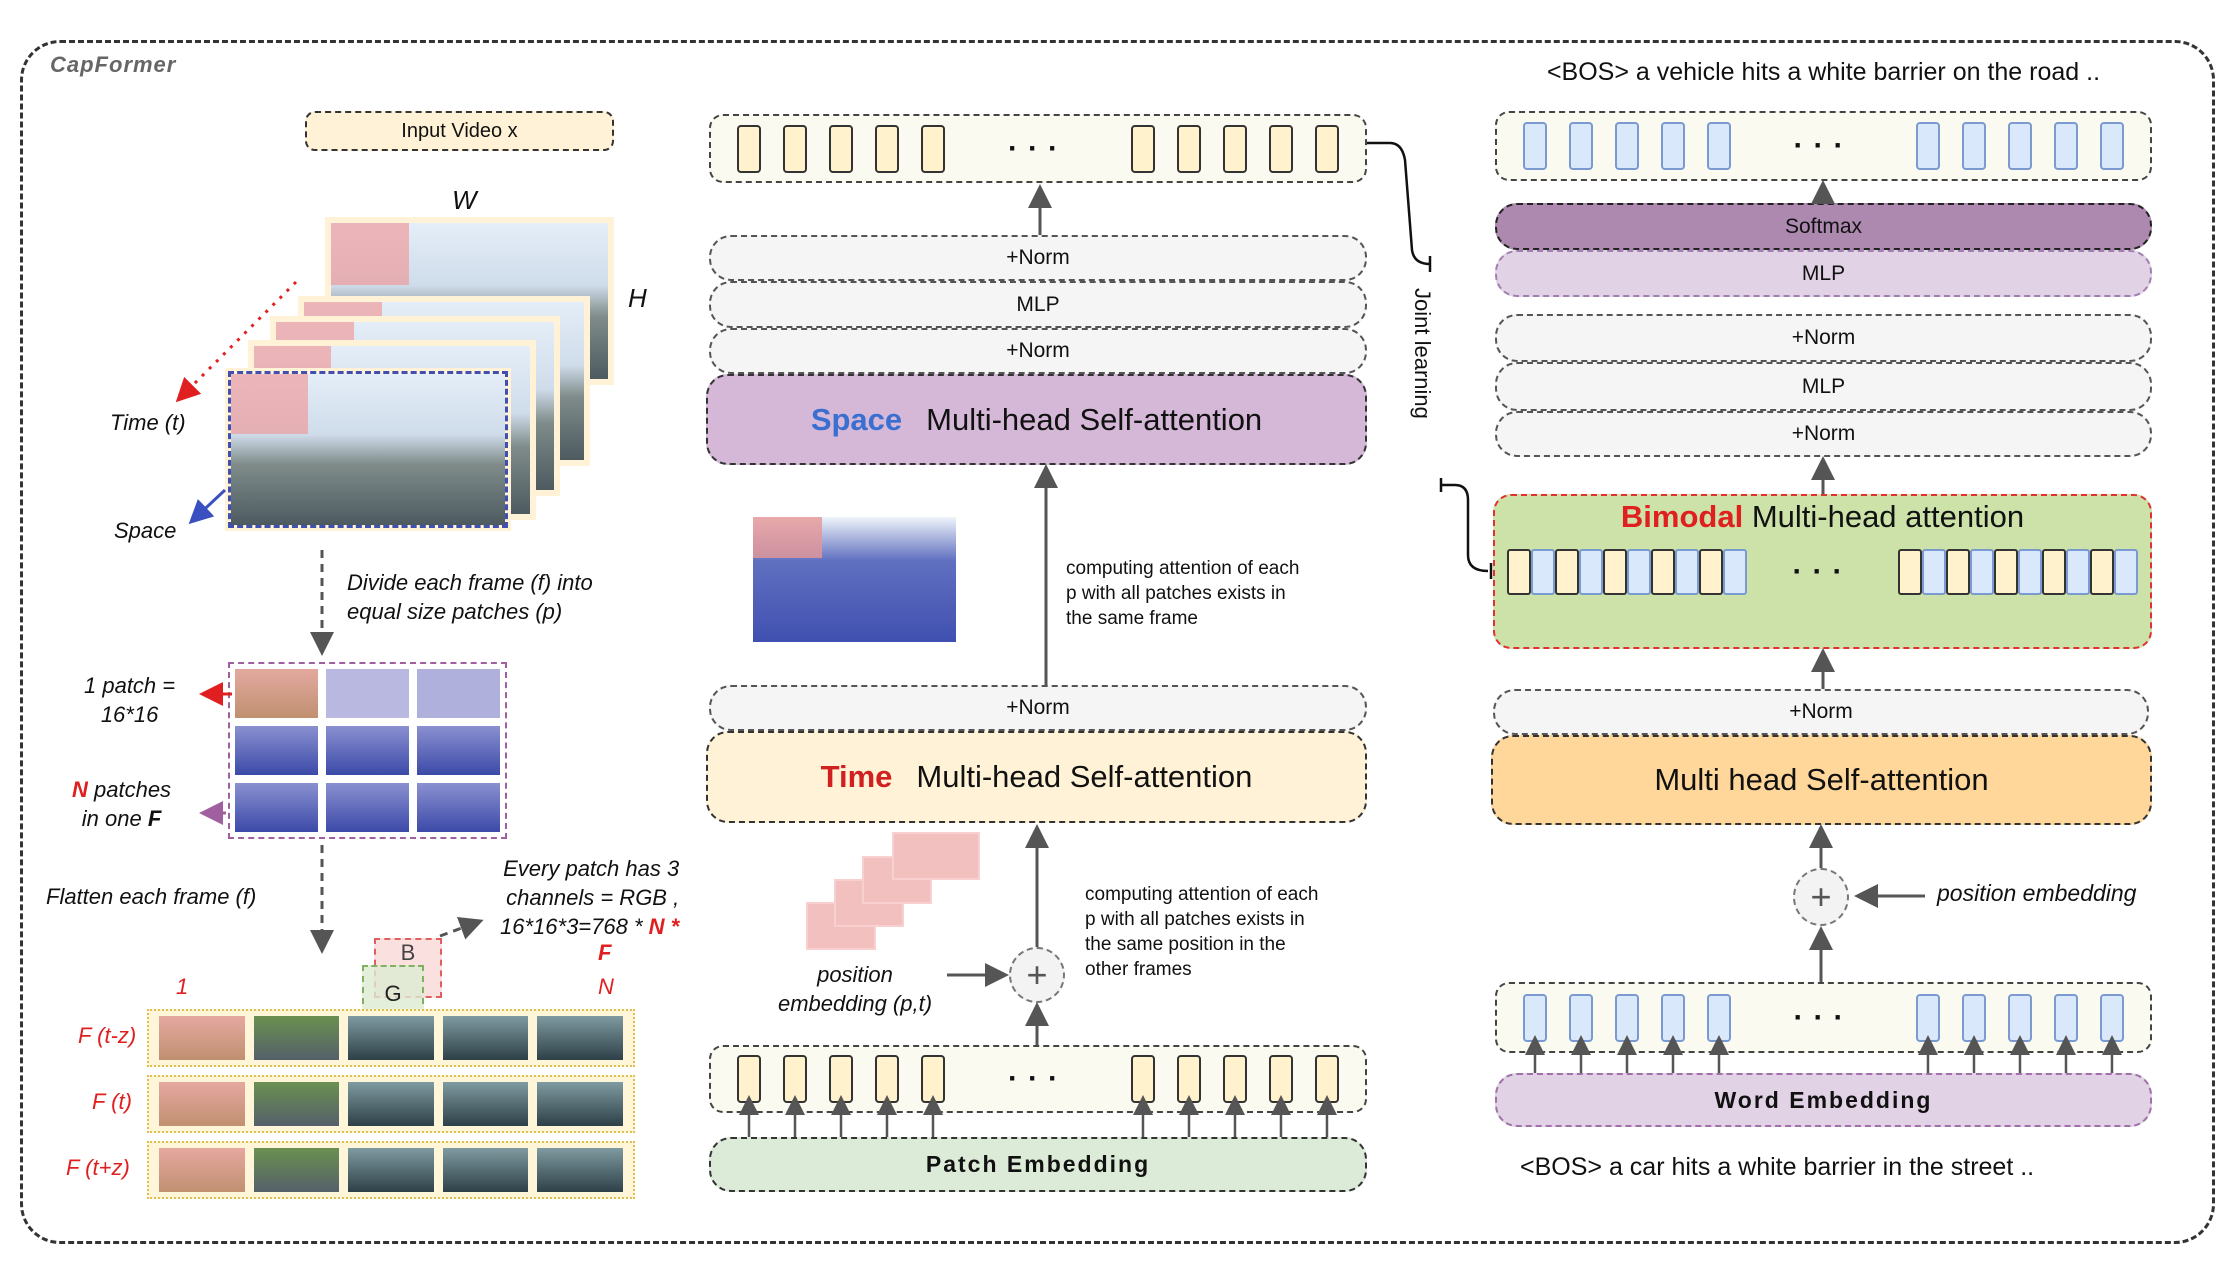  I want to click on patch-size-label: 1 patch = 16*16, so click(130, 700).